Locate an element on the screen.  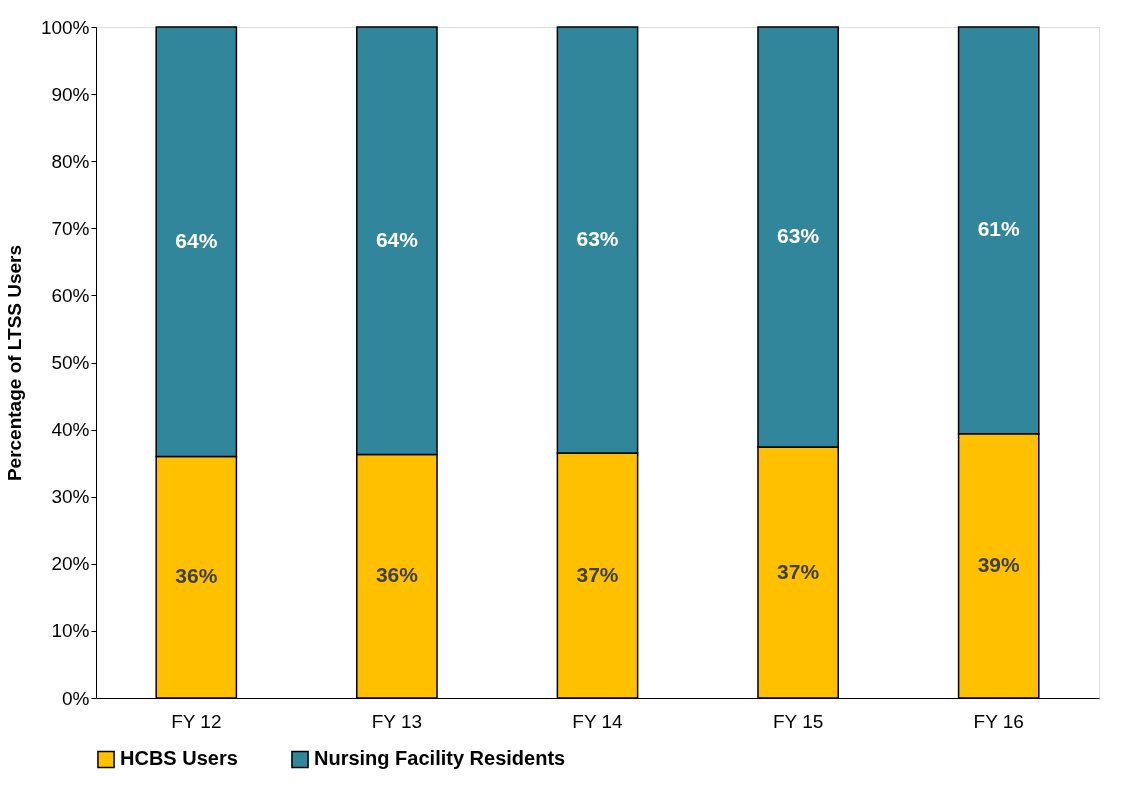
y-tick-label: 60% is located at coordinates (70, 295).